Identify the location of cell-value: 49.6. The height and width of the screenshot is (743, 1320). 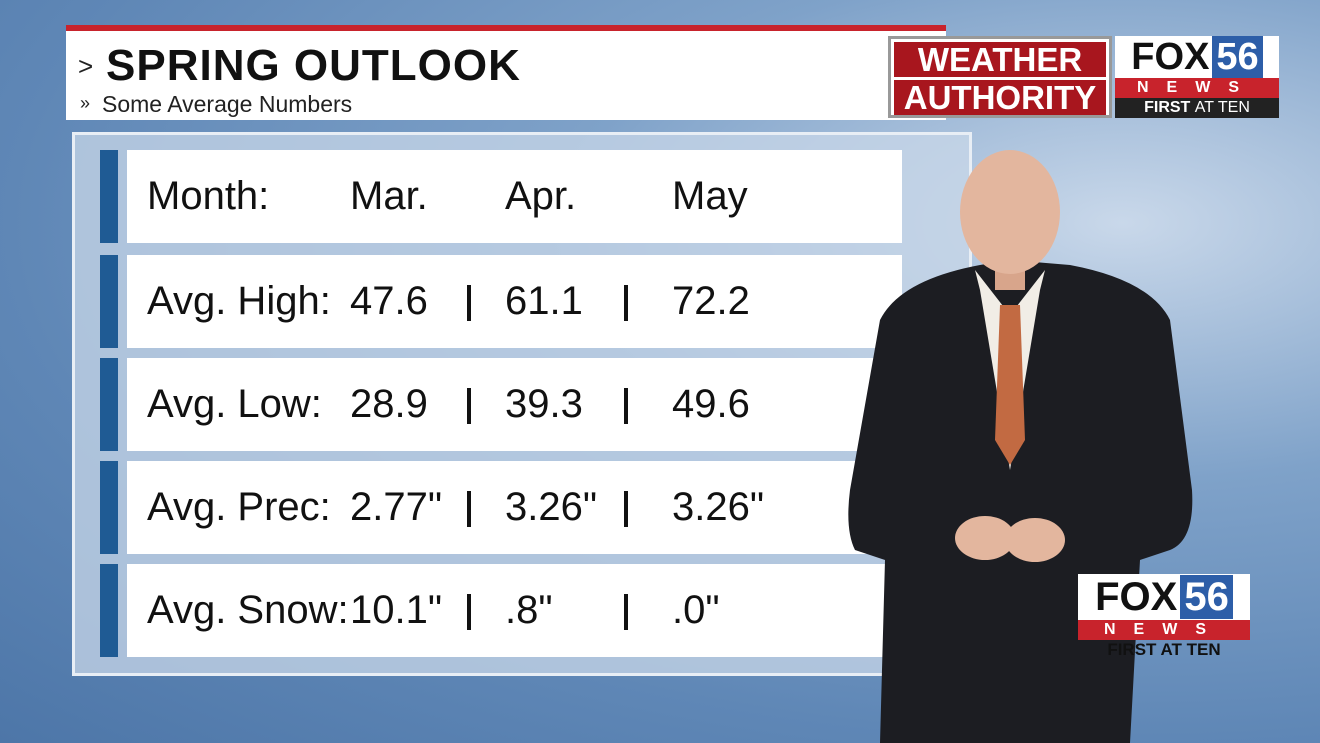
(711, 404).